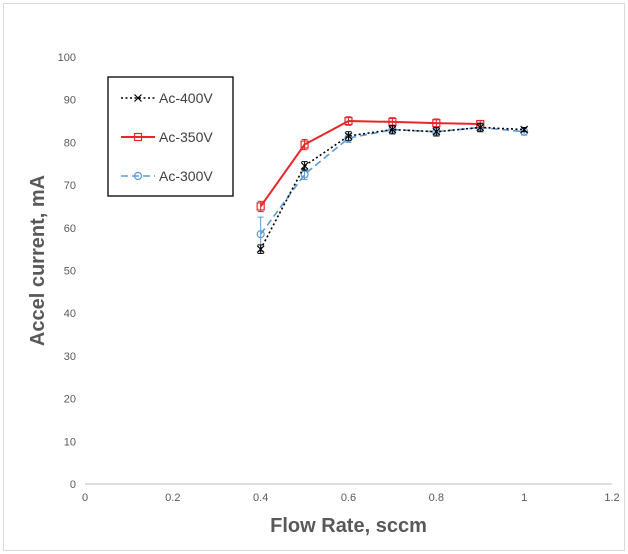 The height and width of the screenshot is (554, 628). I want to click on series-ac-300v, so click(392, 187).